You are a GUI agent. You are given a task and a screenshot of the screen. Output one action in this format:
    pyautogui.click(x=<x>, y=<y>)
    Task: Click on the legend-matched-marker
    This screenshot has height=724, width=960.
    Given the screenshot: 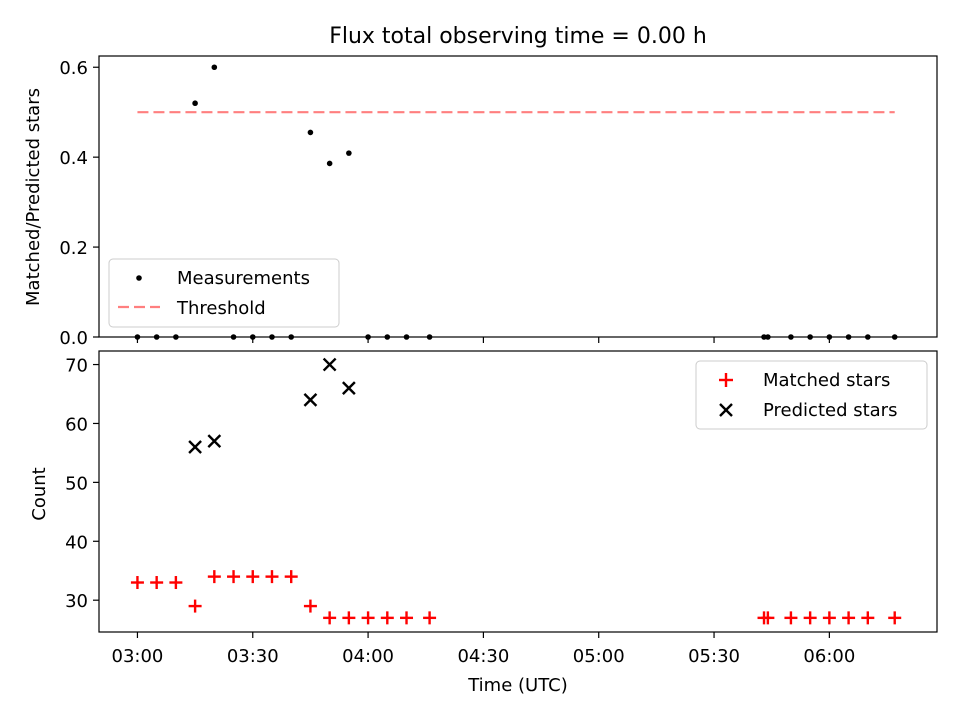 What is the action you would take?
    pyautogui.click(x=726, y=380)
    